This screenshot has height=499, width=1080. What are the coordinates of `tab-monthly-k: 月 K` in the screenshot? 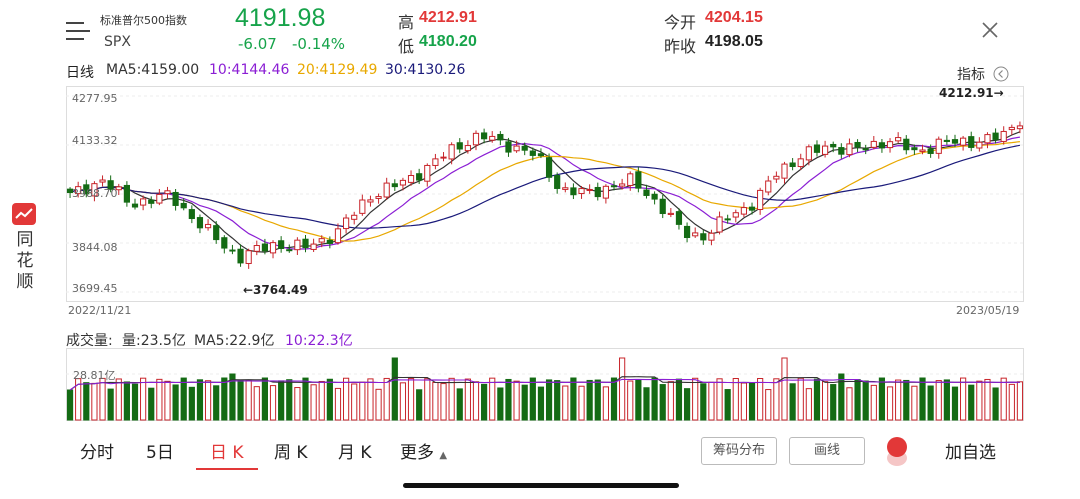 It's located at (355, 453).